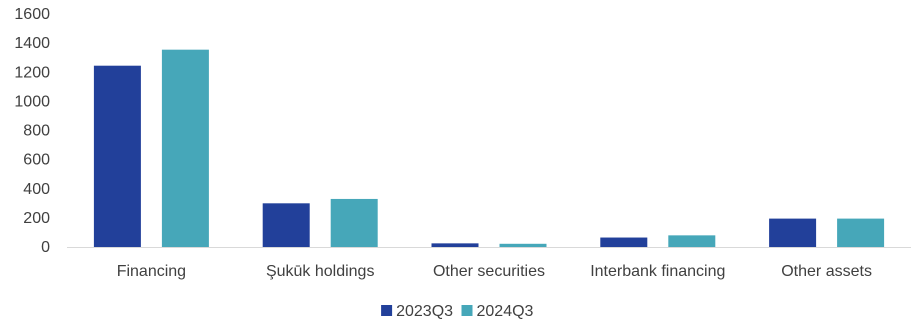  I want to click on y-tick-label: 0, so click(45, 247).